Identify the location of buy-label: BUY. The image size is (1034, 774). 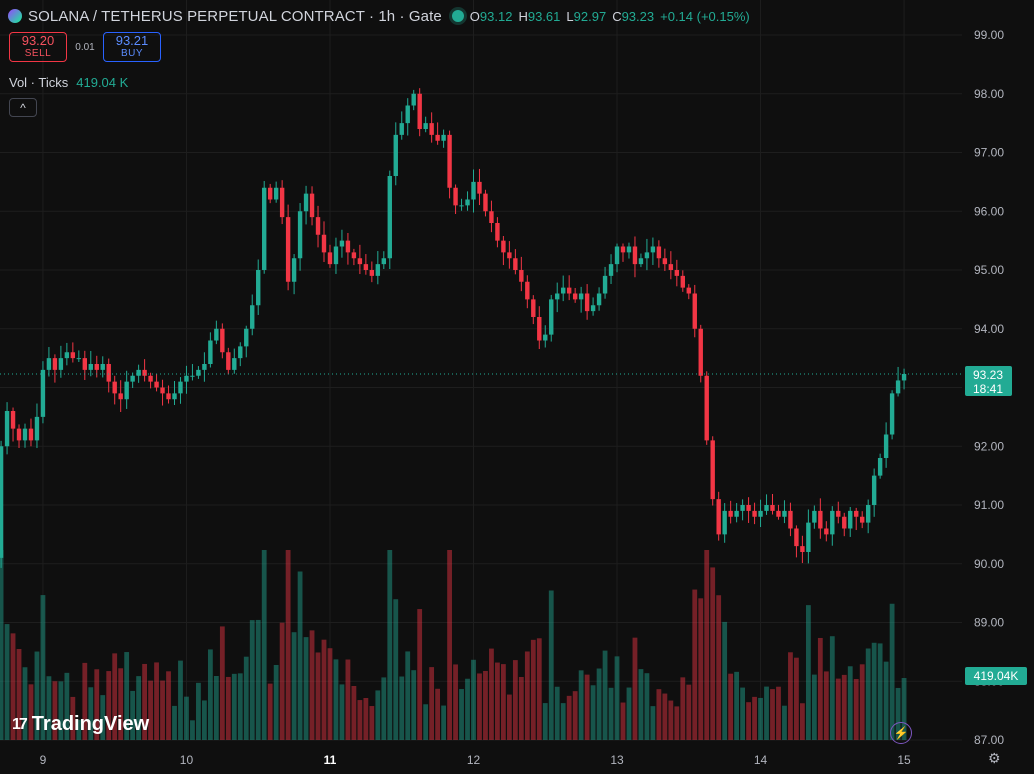
(132, 53).